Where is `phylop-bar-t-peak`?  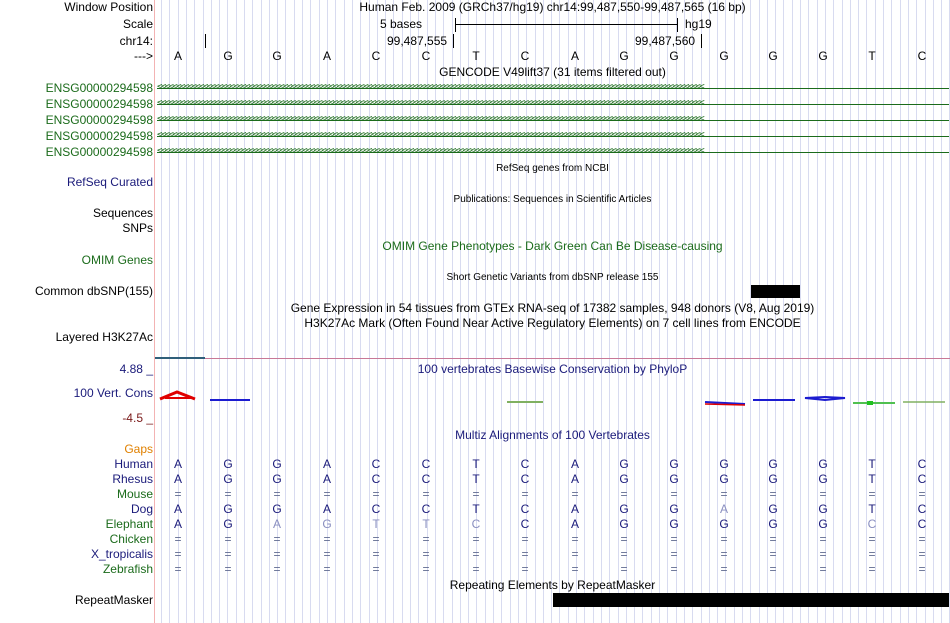
phylop-bar-t-peak is located at coordinates (870, 403).